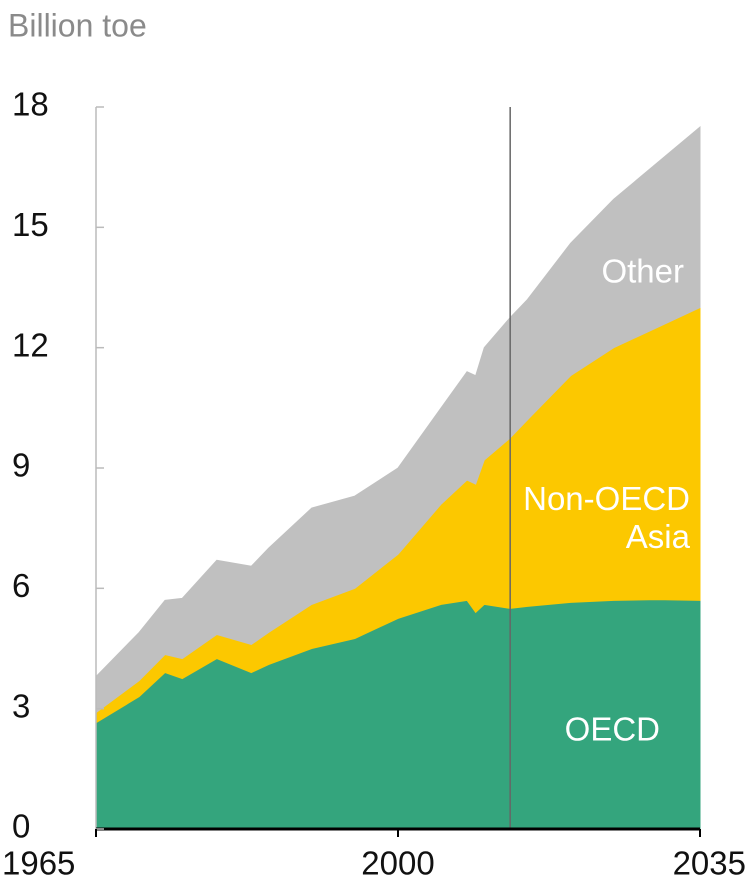 The width and height of the screenshot is (749, 890). What do you see at coordinates (30, 224) in the screenshot?
I see `y-tick-label: 15` at bounding box center [30, 224].